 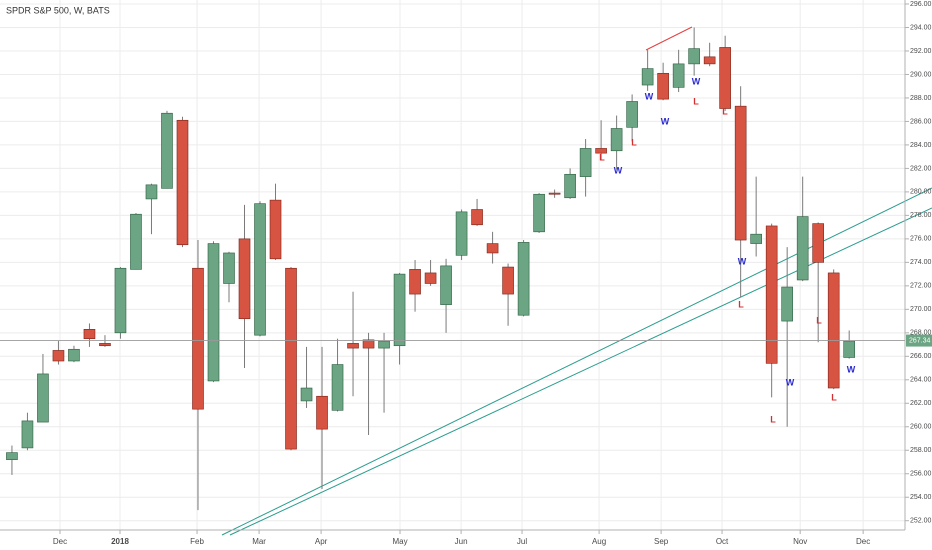 What do you see at coordinates (921, 286) in the screenshot?
I see `y-tick-label: 272.00` at bounding box center [921, 286].